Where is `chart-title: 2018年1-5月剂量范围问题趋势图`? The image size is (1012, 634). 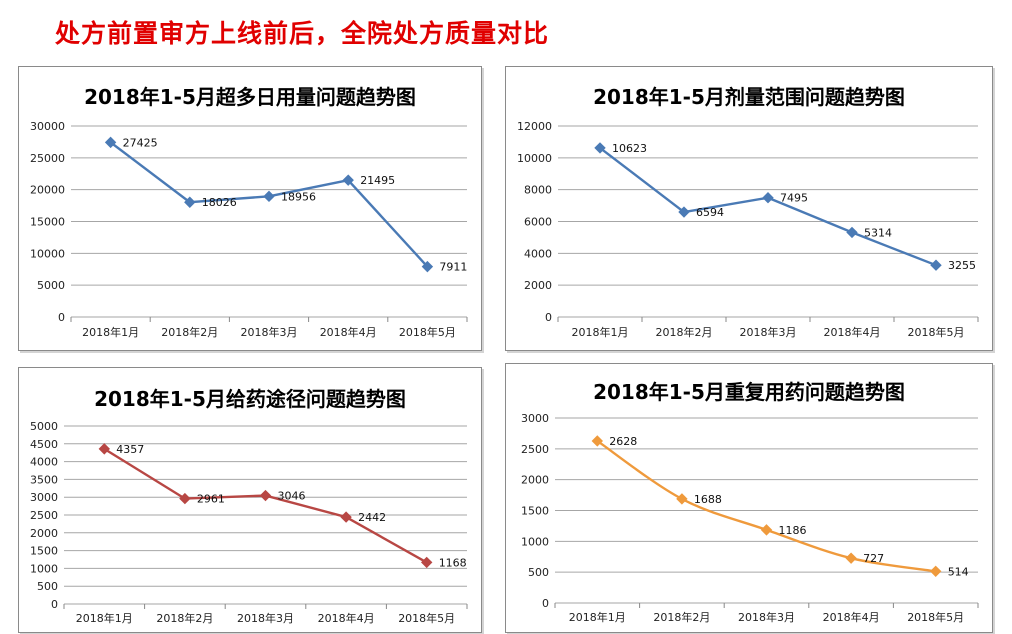
chart-title: 2018年1-5月剂量范围问题趋势图 is located at coordinates (749, 97).